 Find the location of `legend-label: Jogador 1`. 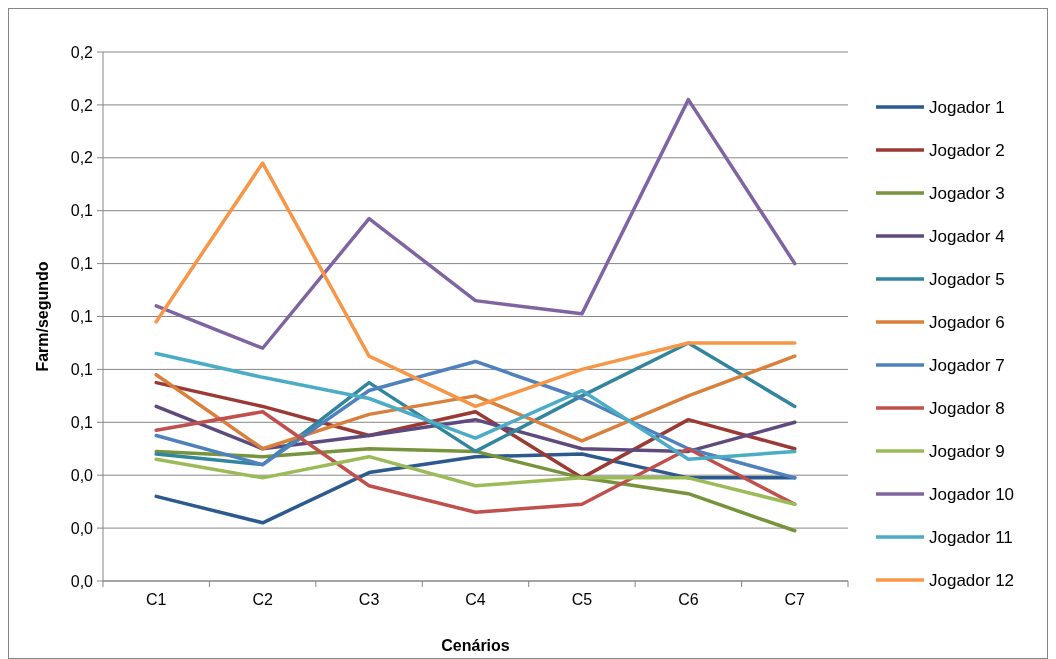

legend-label: Jogador 1 is located at coordinates (967, 107).